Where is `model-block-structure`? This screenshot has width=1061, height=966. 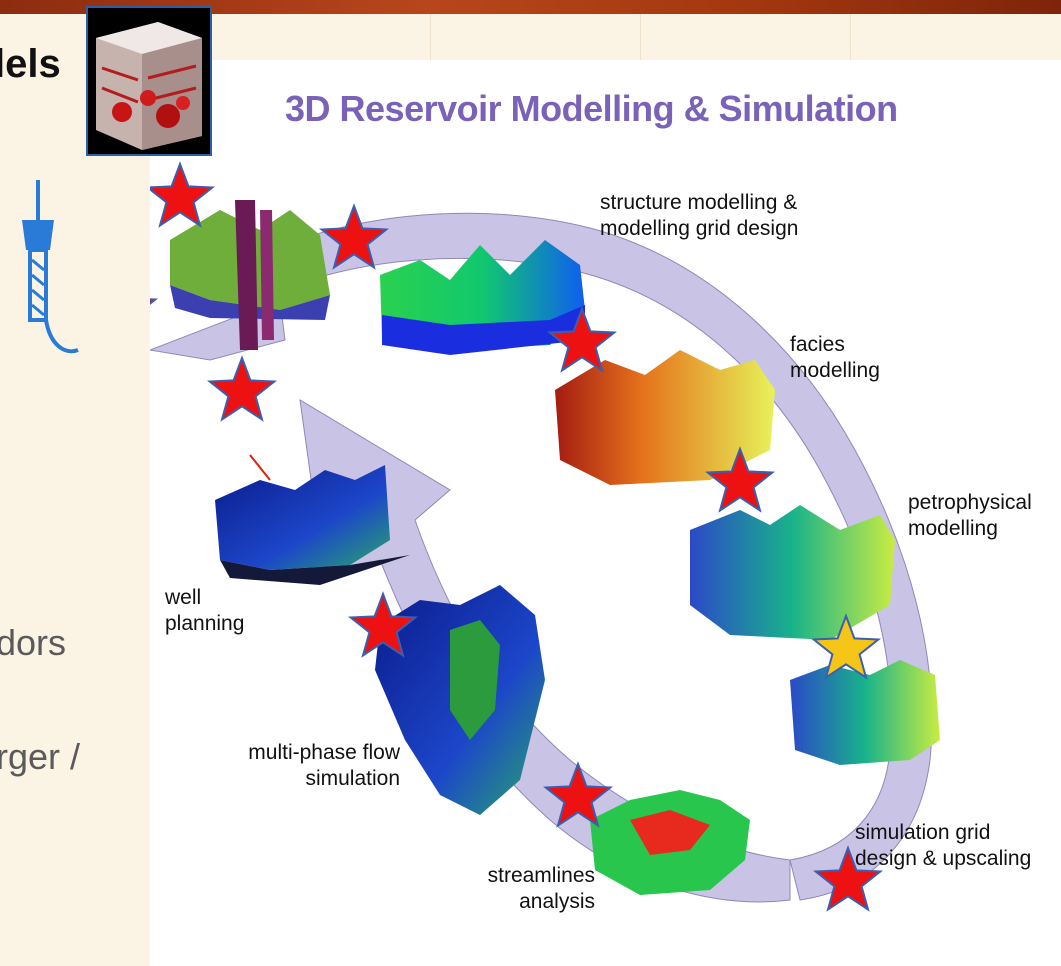 model-block-structure is located at coordinates (482, 297).